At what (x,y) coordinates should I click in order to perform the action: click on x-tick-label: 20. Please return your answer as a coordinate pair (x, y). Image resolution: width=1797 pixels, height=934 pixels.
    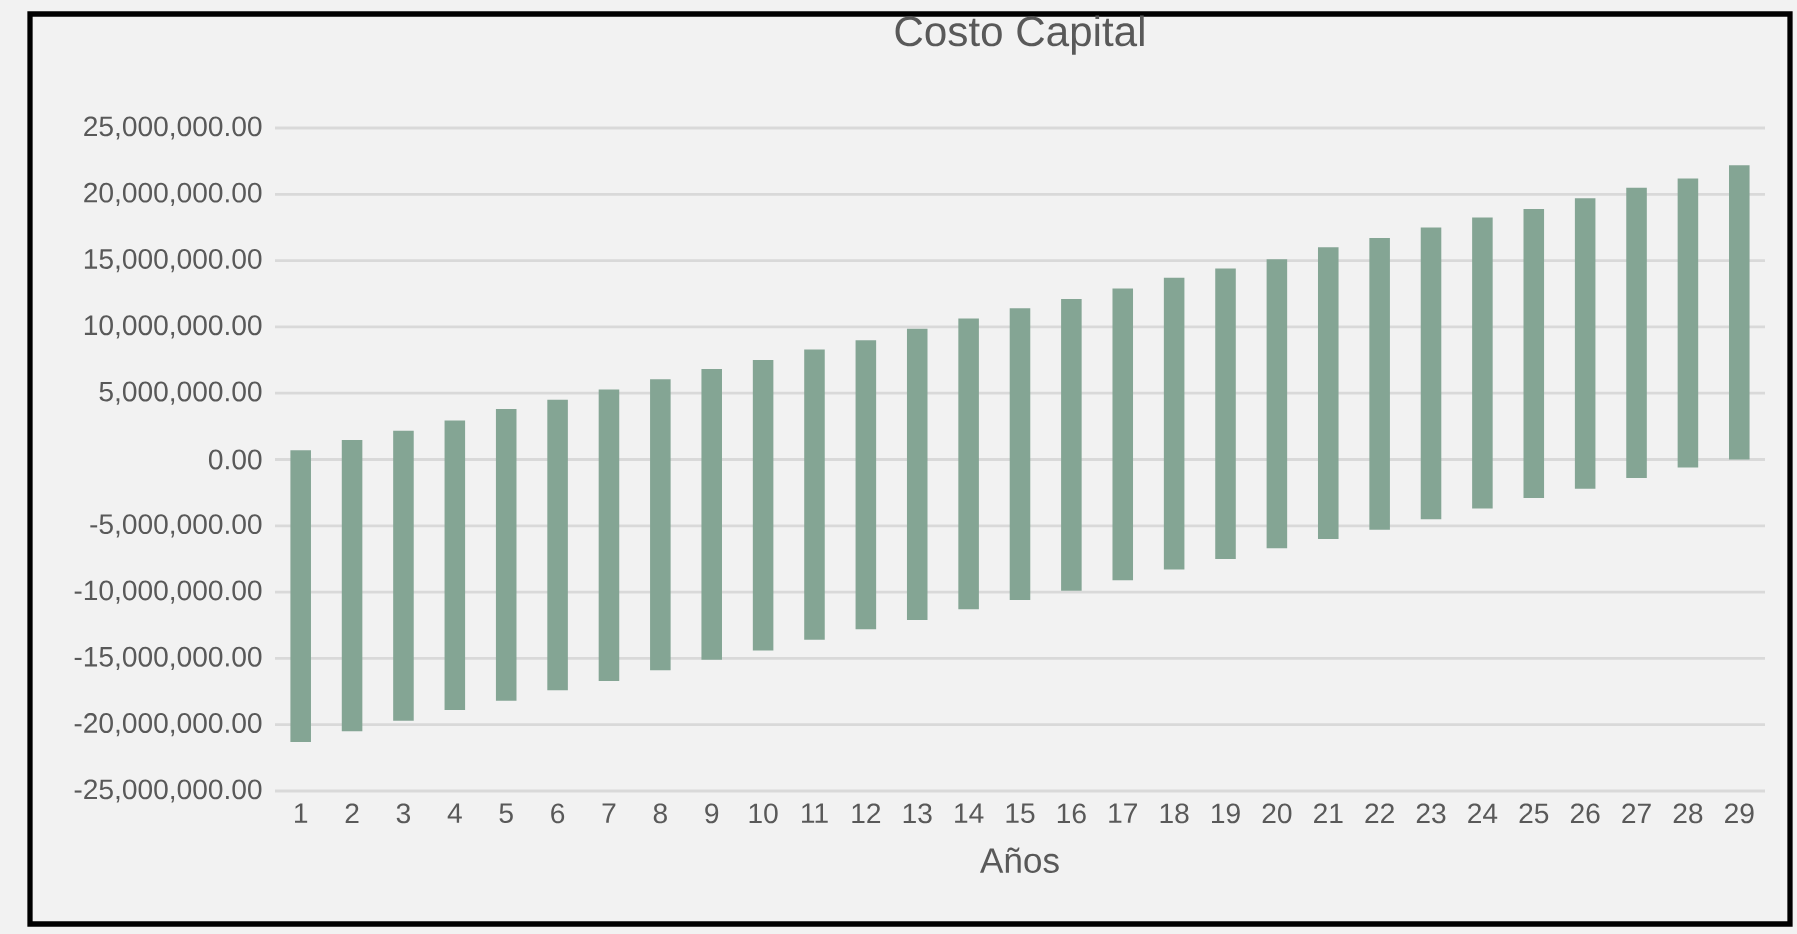
    Looking at the image, I should click on (1277, 813).